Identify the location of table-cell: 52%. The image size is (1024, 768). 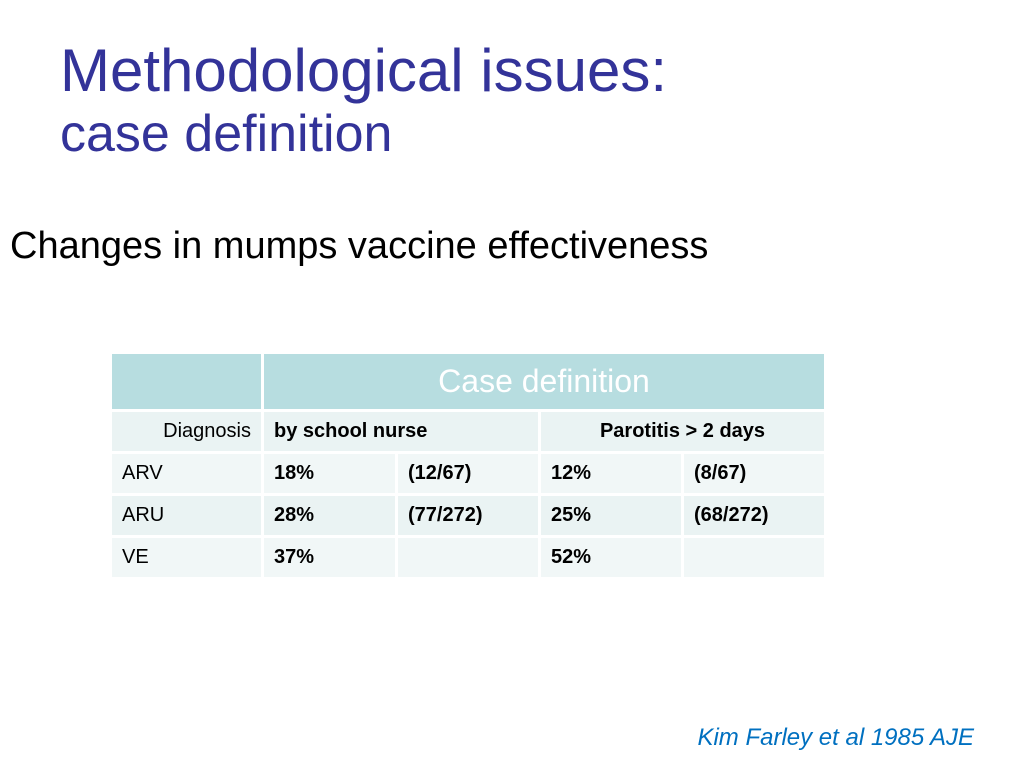
(611, 557).